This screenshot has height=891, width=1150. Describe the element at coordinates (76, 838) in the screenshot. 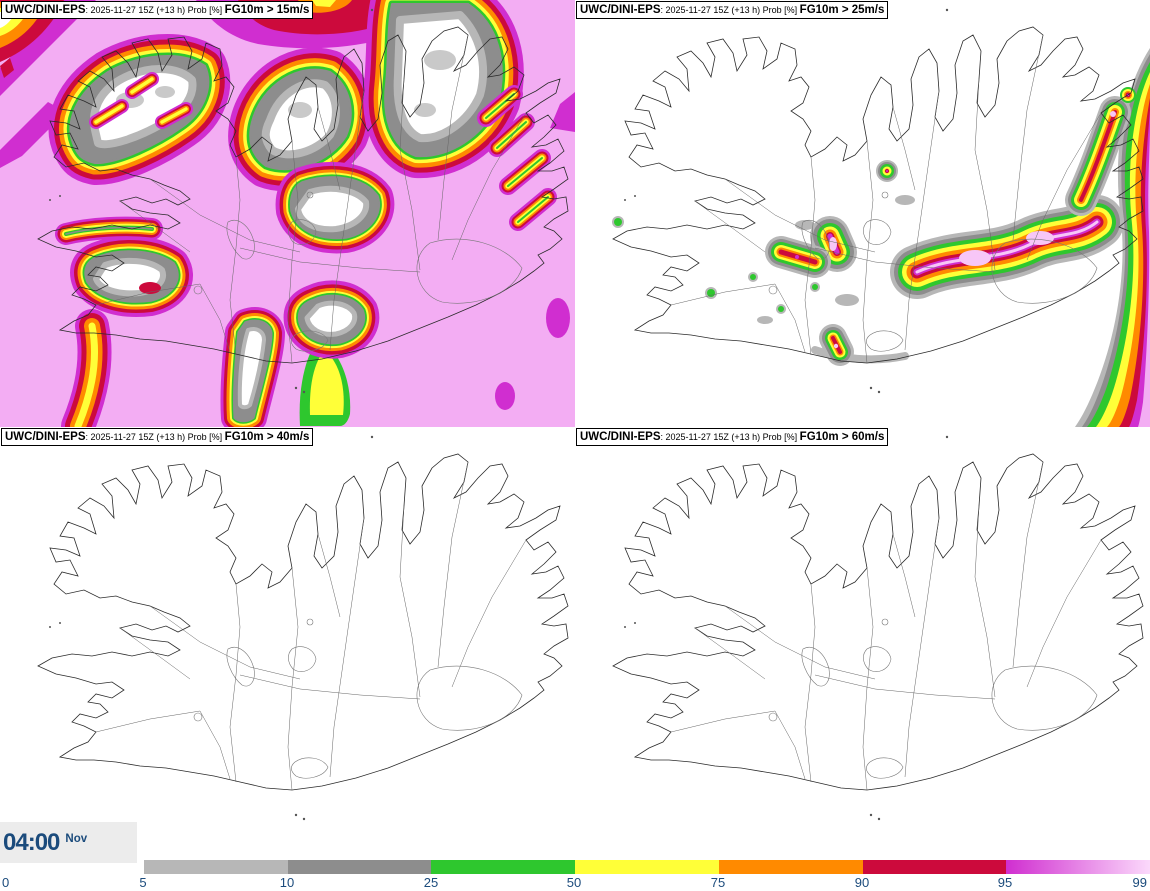

I see `date-month: Nov` at that location.